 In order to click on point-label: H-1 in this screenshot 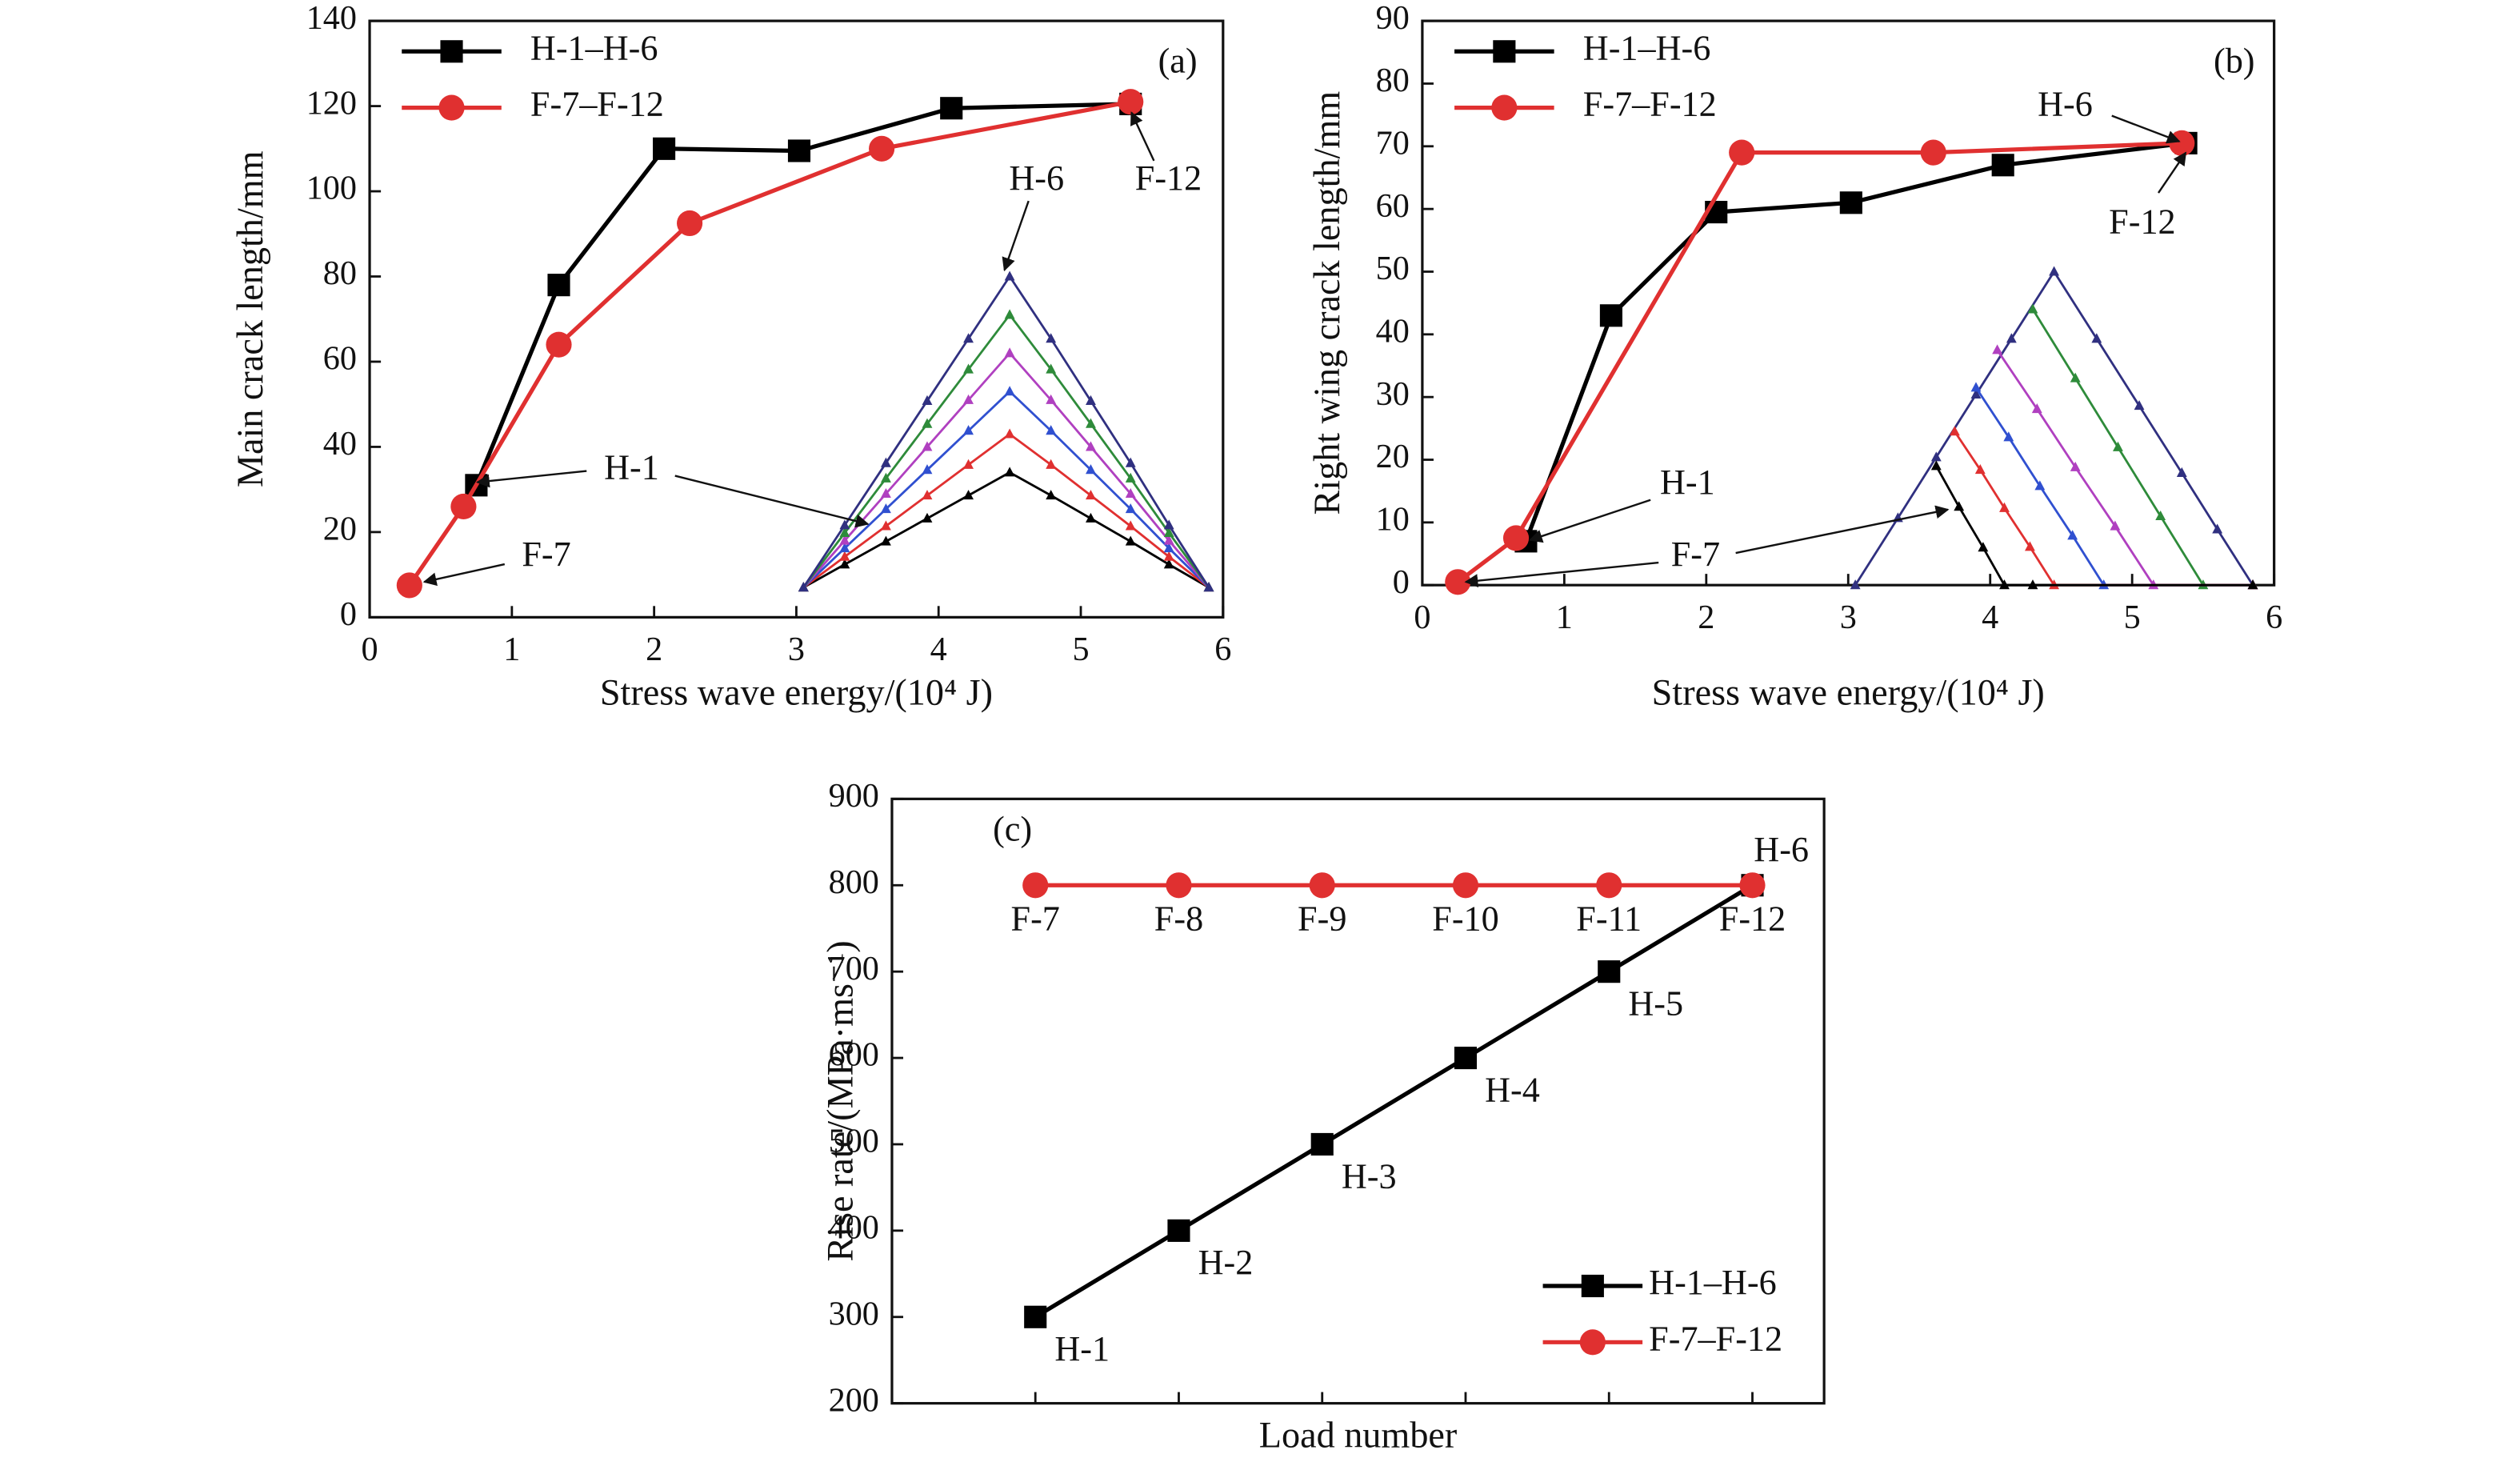, I will do `click(1082, 1348)`.